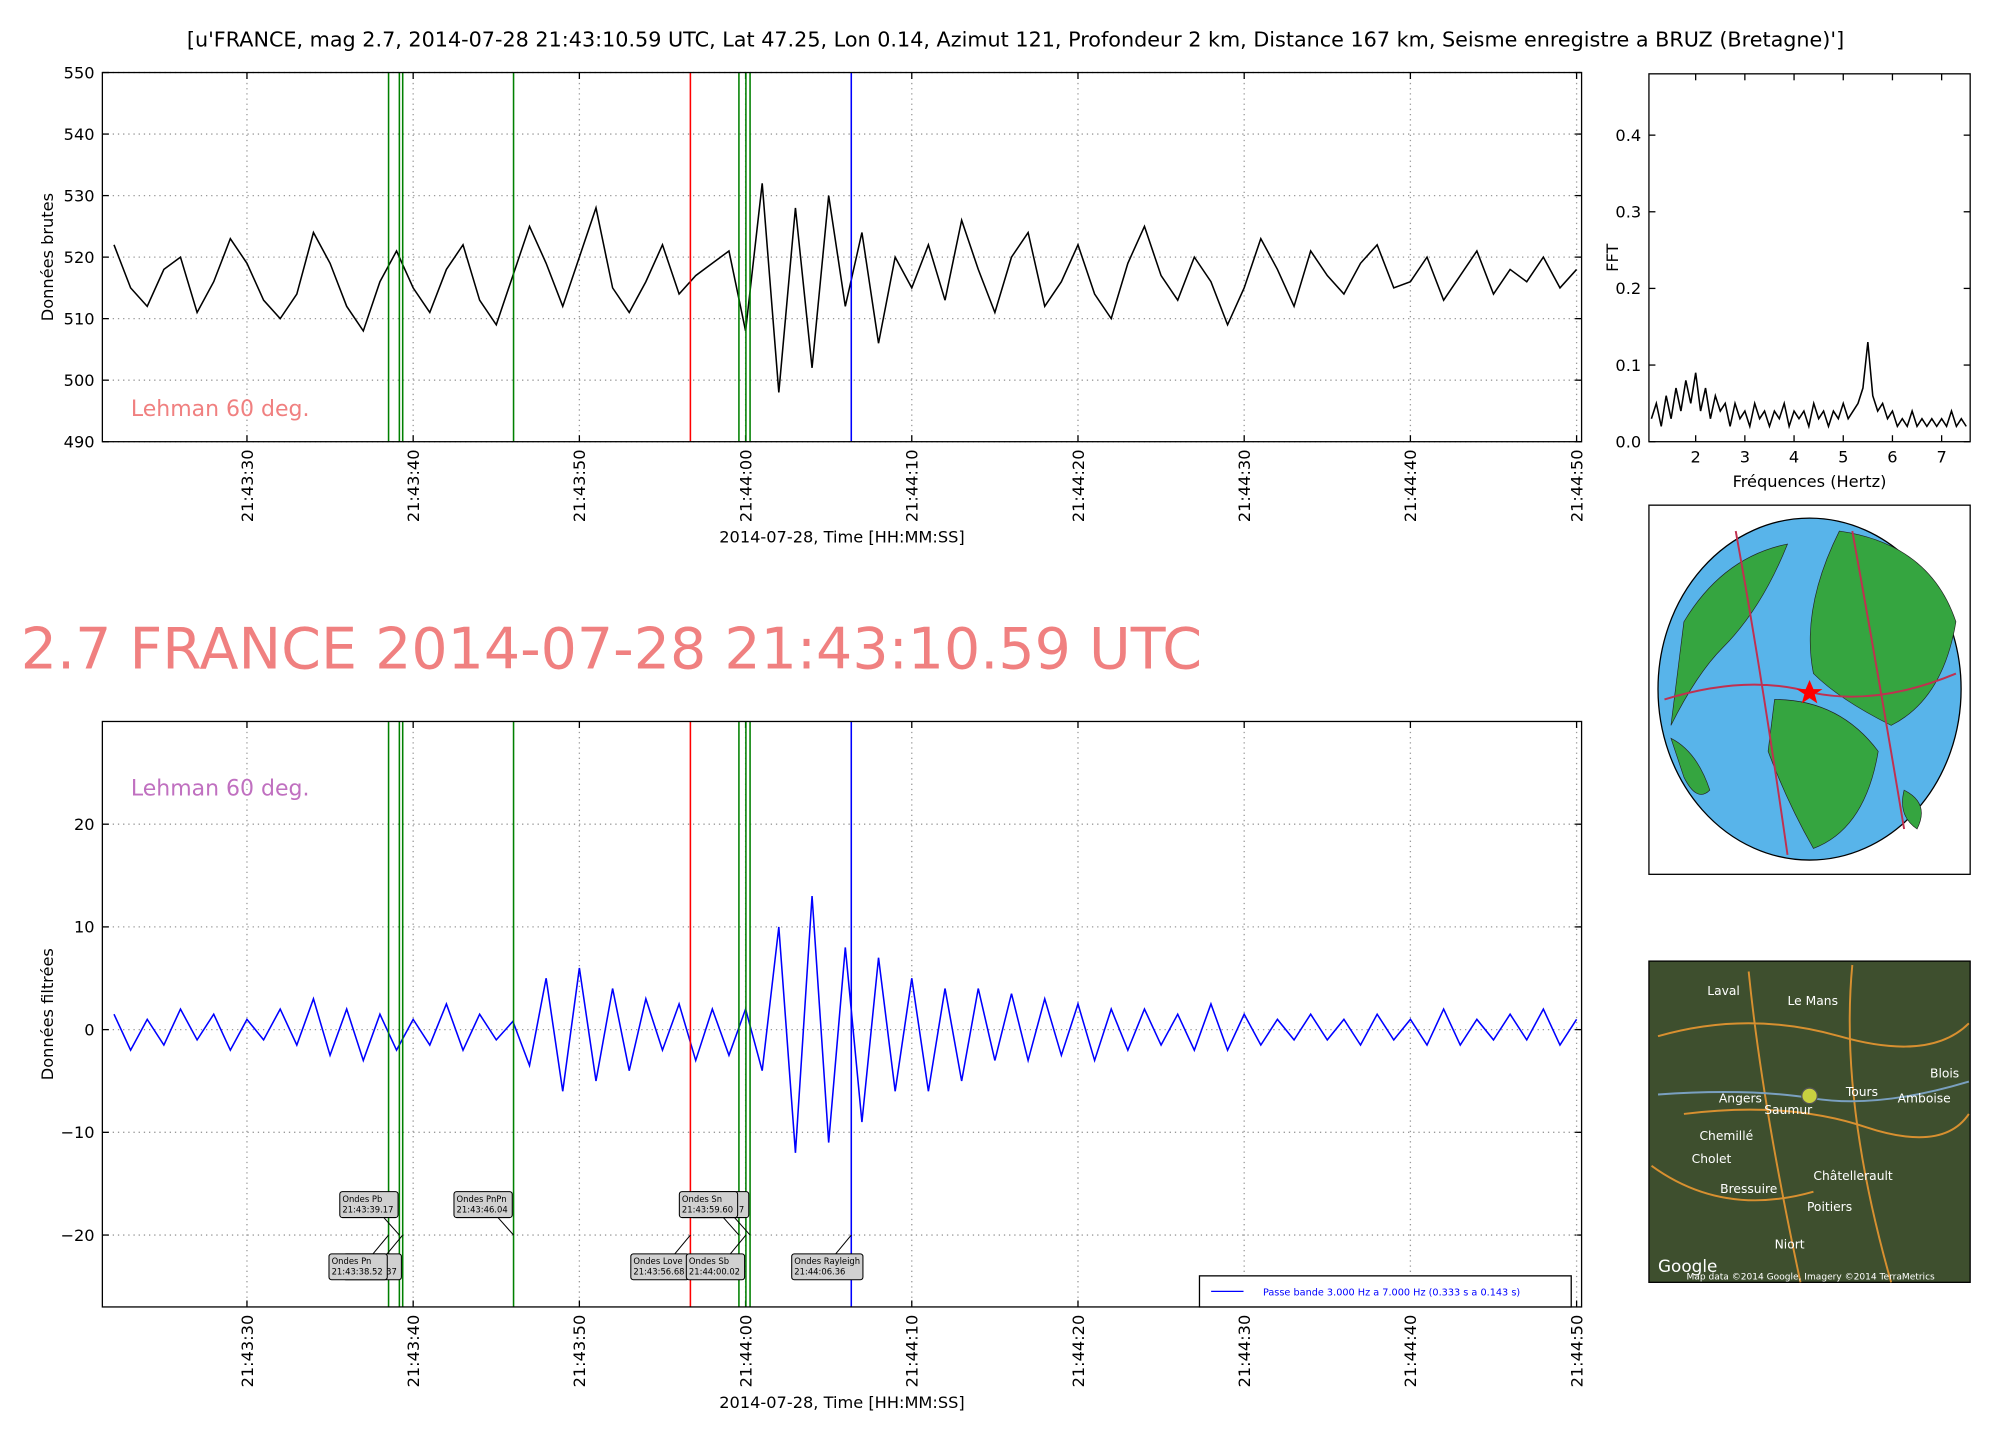 The image size is (2000, 1430). I want to click on annotation-time: 21:44:00.02, so click(714, 1272).